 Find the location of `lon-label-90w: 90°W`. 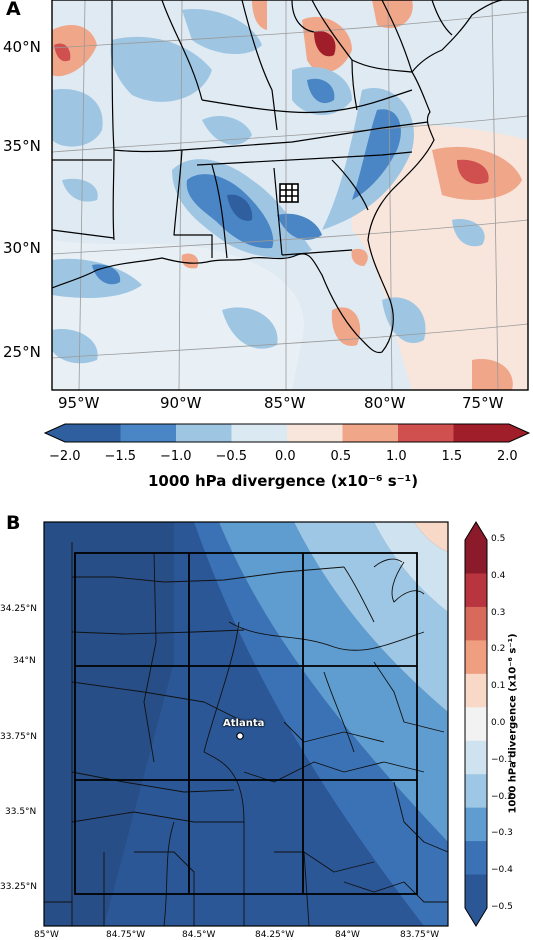

lon-label-90w: 90°W is located at coordinates (181, 403).